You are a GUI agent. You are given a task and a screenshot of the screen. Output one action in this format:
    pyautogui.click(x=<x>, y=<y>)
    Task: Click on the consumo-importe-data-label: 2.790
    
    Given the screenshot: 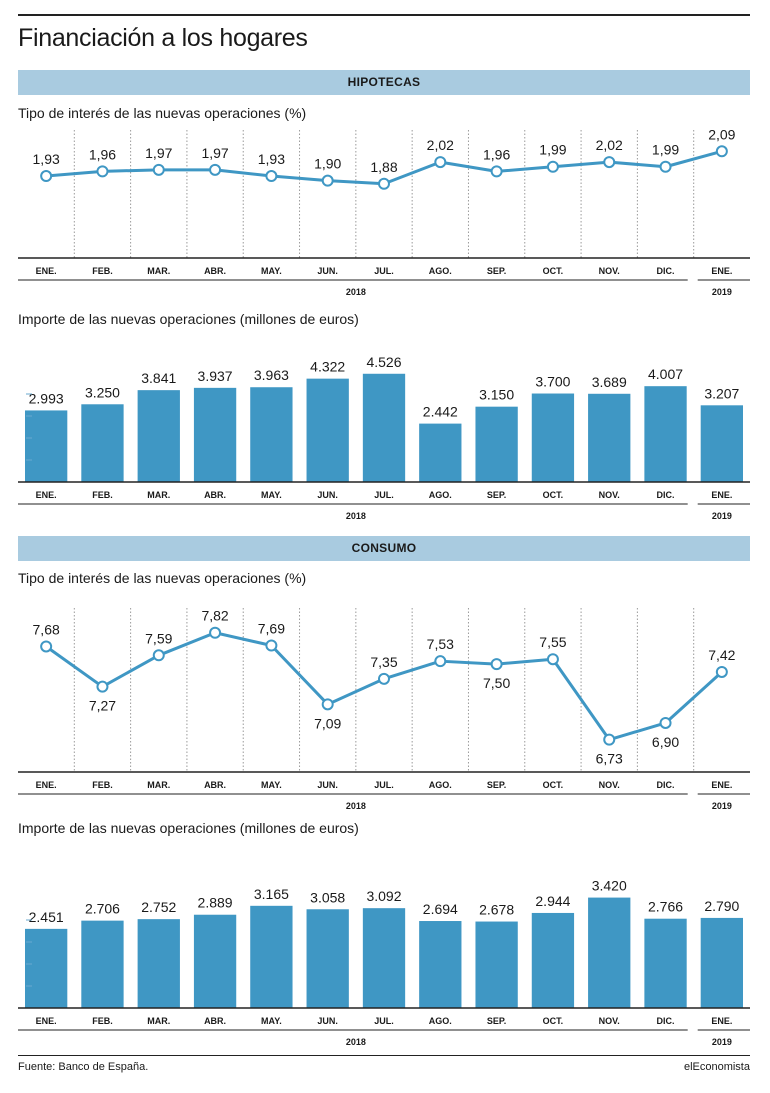 What is the action you would take?
    pyautogui.click(x=721, y=906)
    